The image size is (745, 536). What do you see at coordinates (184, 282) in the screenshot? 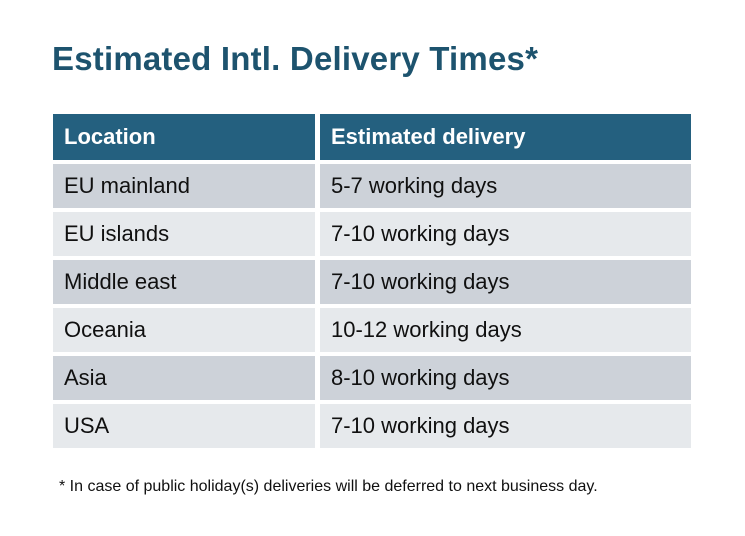
I see `location-cell: Middle east` at bounding box center [184, 282].